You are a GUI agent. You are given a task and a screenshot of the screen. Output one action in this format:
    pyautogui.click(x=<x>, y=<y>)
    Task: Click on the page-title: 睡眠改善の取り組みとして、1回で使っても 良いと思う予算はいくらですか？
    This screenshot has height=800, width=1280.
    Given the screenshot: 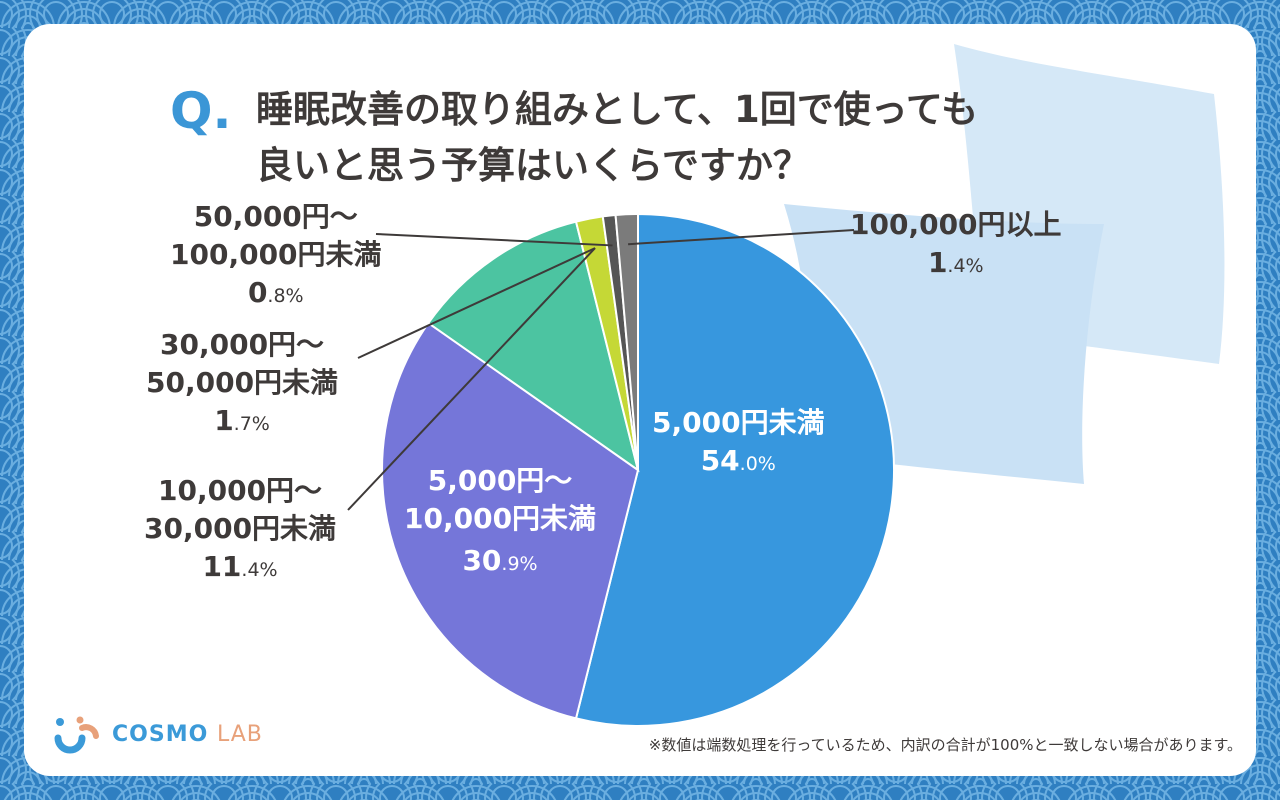 What is the action you would take?
    pyautogui.click(x=706, y=138)
    